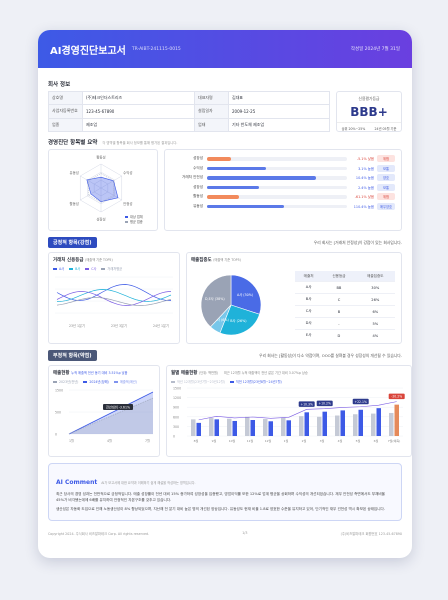 Image resolution: width=448 pixels, height=600 pixels. I want to click on radar-legend-label: 평균 업종, so click(136, 221).